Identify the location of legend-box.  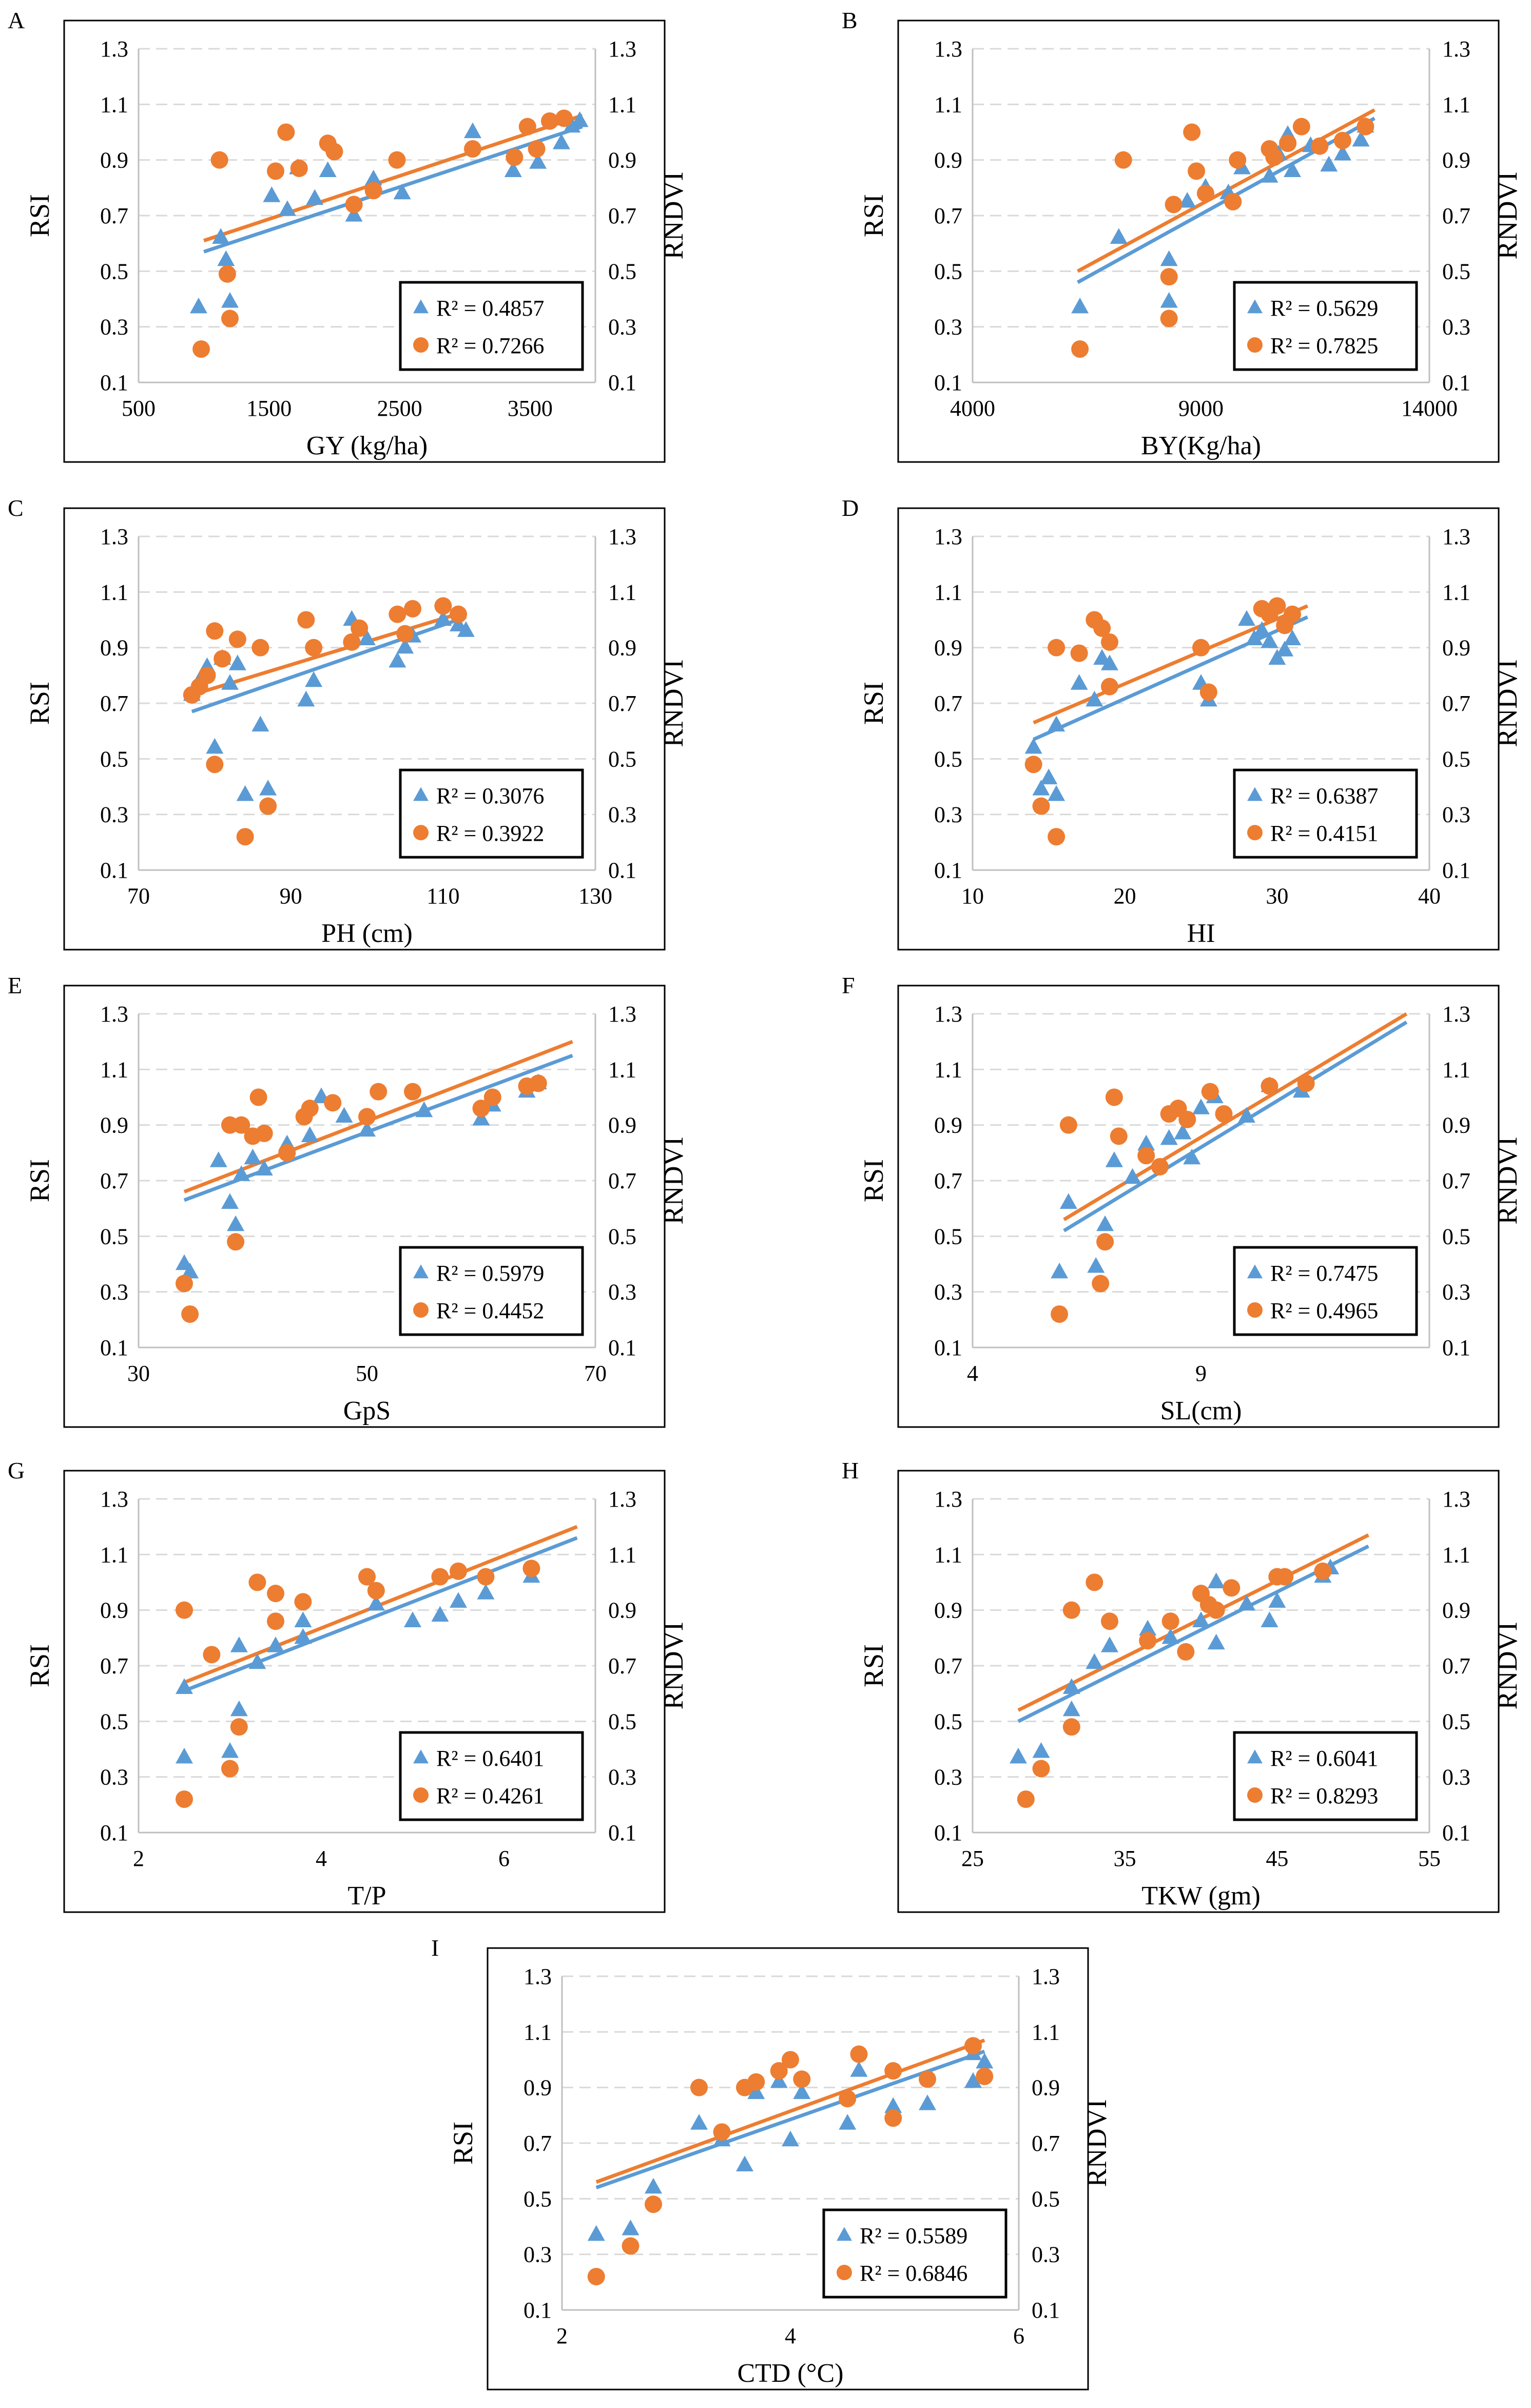
(492, 326).